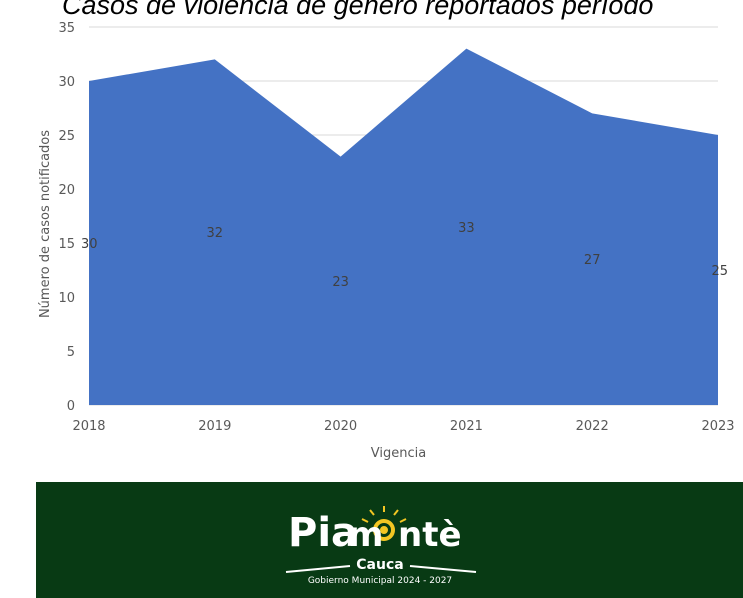 The height and width of the screenshot is (598, 743). Describe the element at coordinates (719, 271) in the screenshot. I see `data-label: 25` at that location.